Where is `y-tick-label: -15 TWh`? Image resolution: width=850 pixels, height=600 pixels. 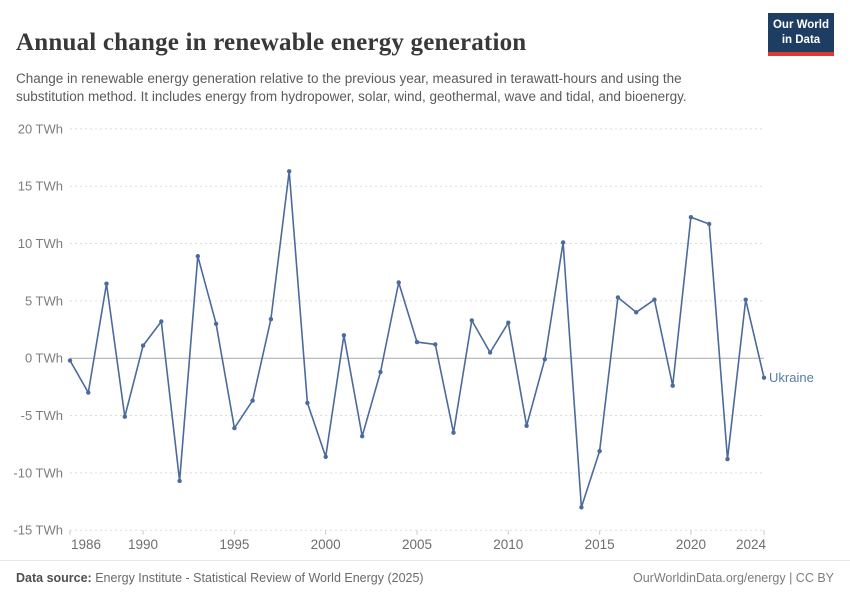
y-tick-label: -15 TWh is located at coordinates (38, 530).